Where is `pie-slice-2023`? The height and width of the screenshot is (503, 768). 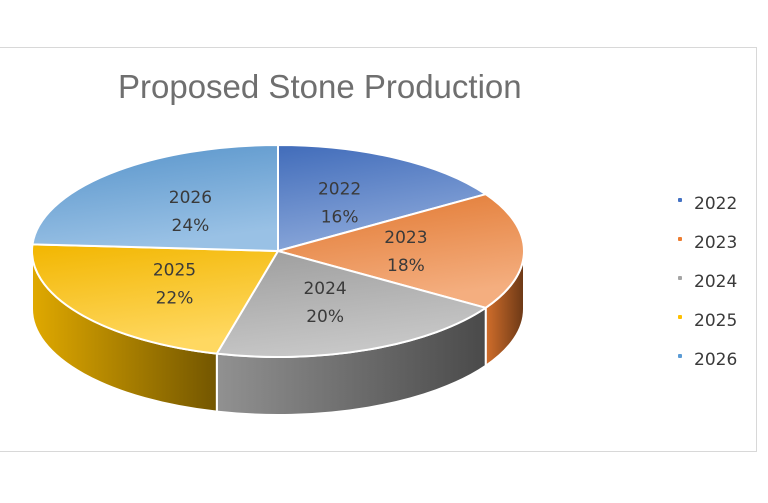 pie-slice-2023 is located at coordinates (401, 251).